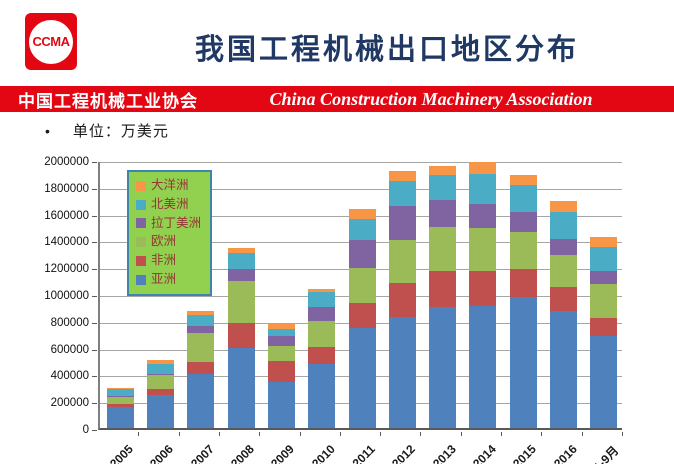  Describe the element at coordinates (164, 278) in the screenshot. I see `legend-label: 亚洲` at that location.